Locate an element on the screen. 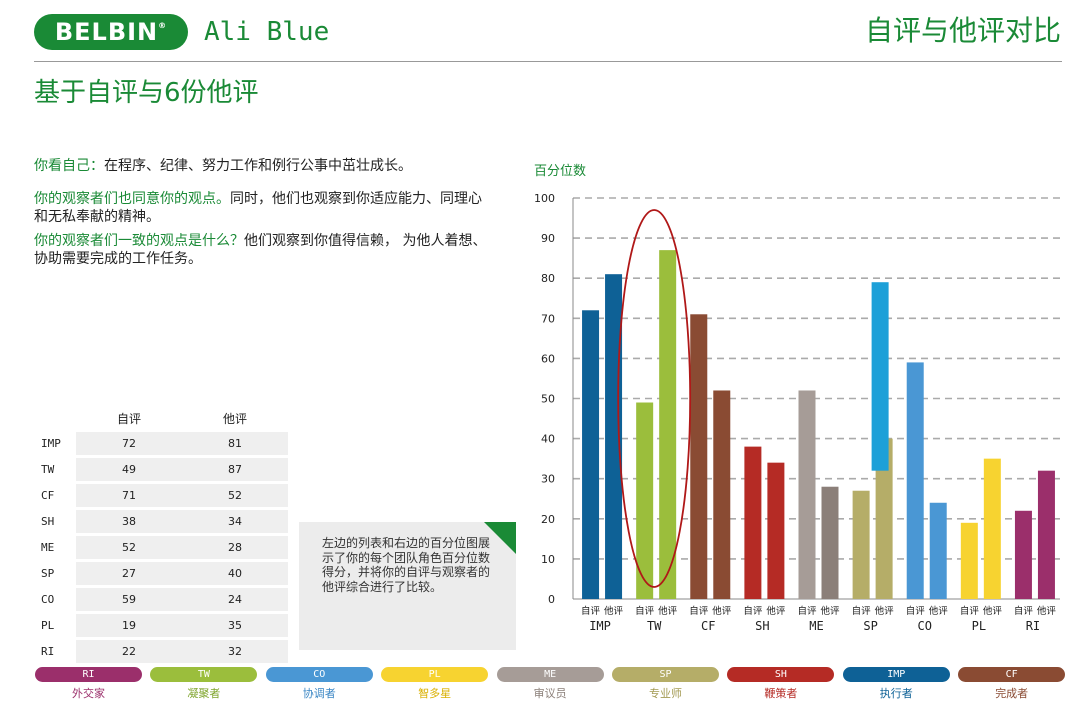 This screenshot has width=1073, height=709. bar-sp-observer is located at coordinates (884, 518).